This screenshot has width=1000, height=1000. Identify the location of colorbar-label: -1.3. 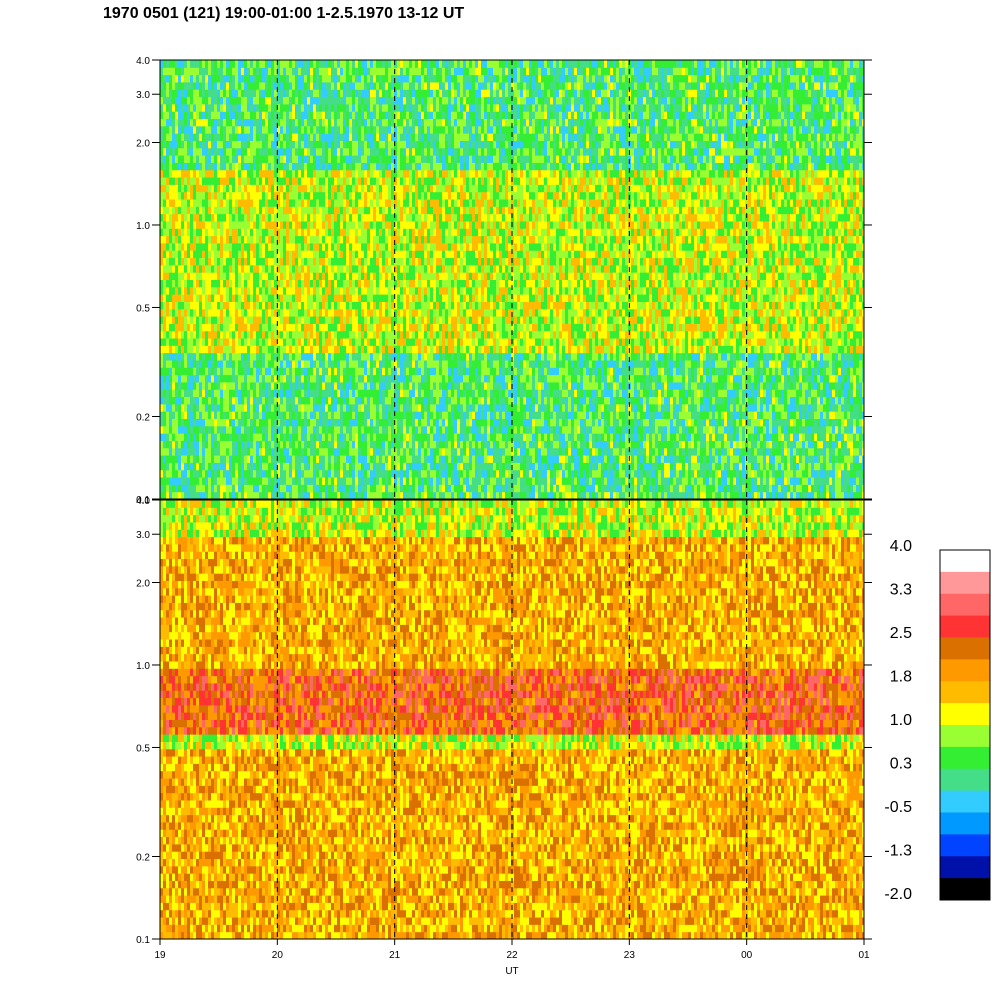
(898, 851).